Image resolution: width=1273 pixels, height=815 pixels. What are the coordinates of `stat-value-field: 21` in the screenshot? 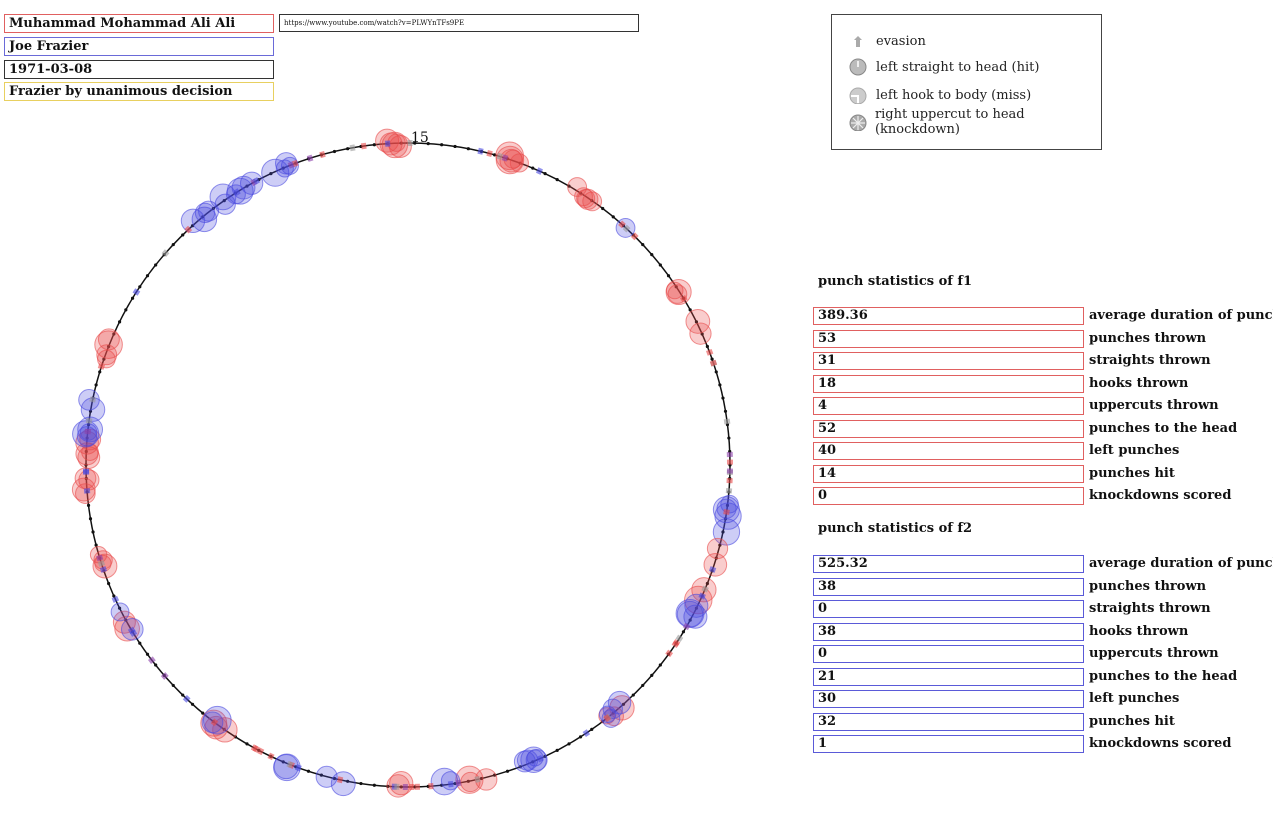 It's located at (948, 676).